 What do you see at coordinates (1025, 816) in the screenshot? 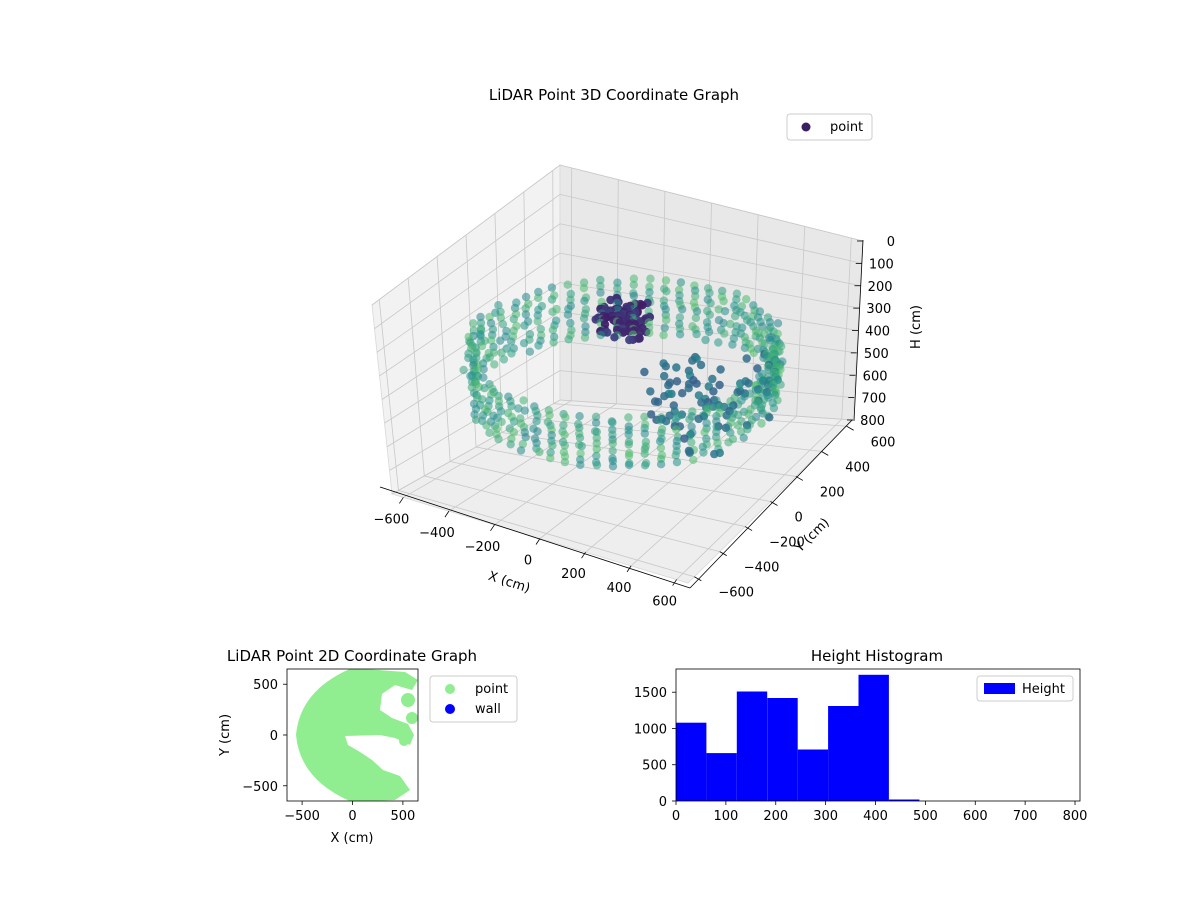
I see `x-tick-label-hist: 700` at bounding box center [1025, 816].